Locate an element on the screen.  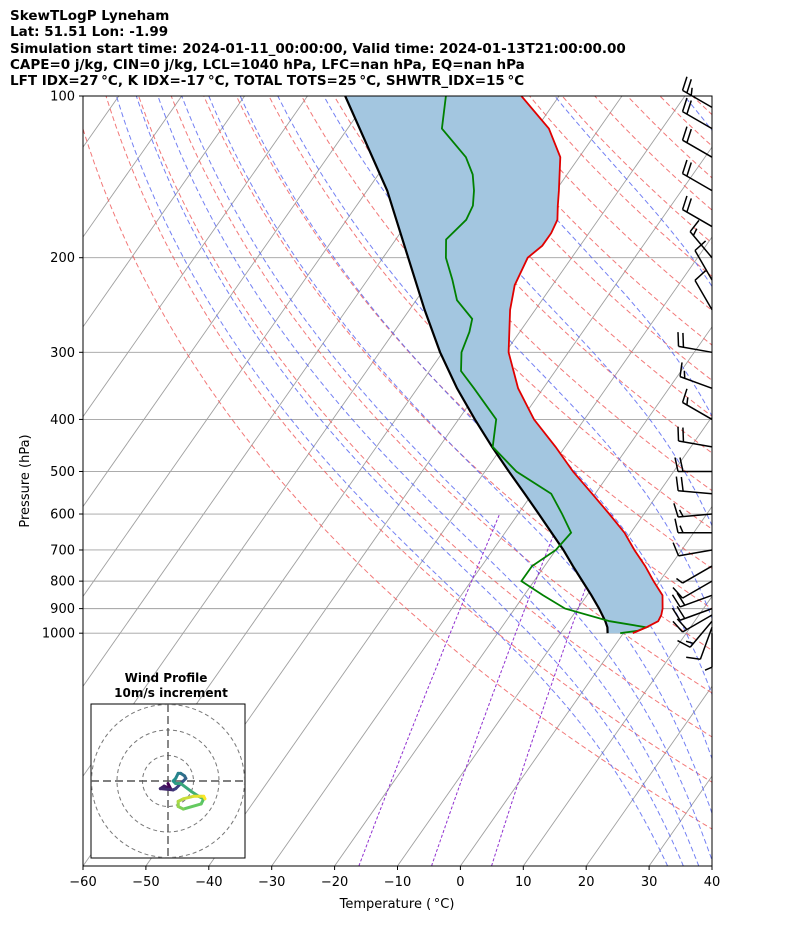
x-tick-label: 30 is located at coordinates (649, 882).